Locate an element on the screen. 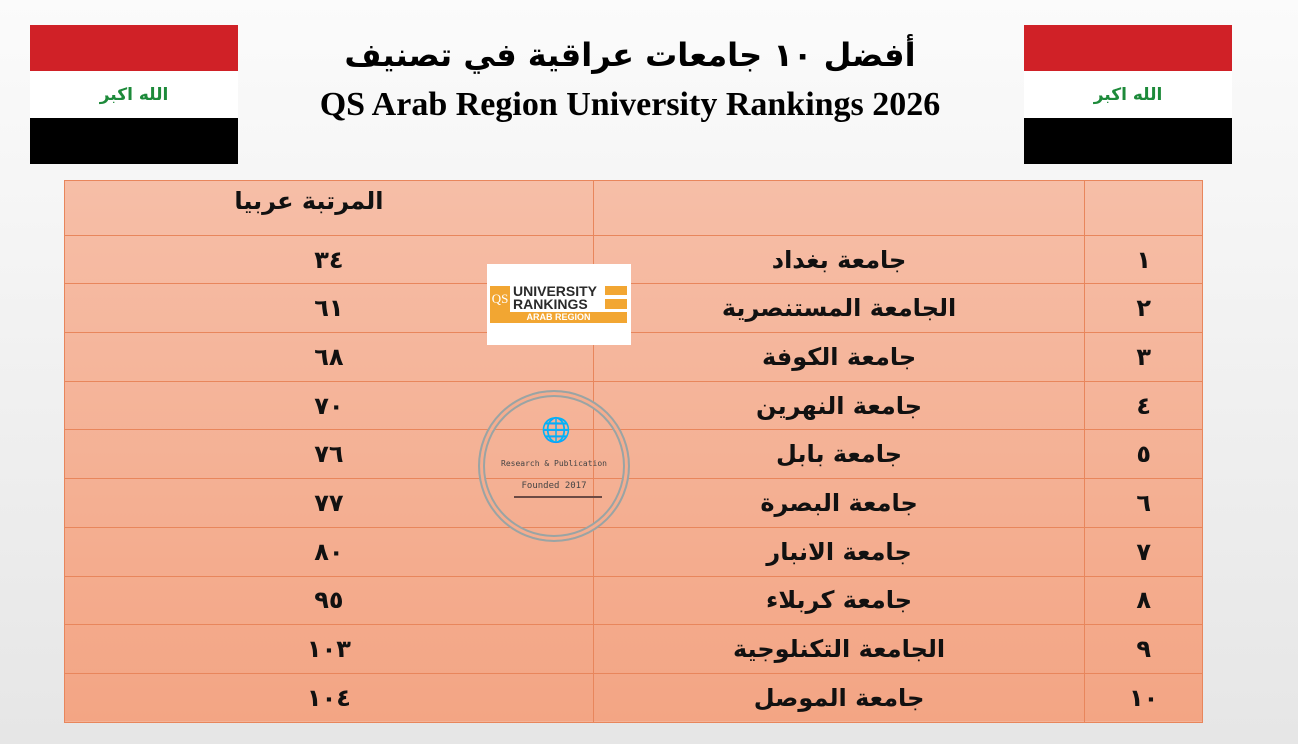 The height and width of the screenshot is (744, 1298). university-cell: جامعة النهرين is located at coordinates (839, 405).